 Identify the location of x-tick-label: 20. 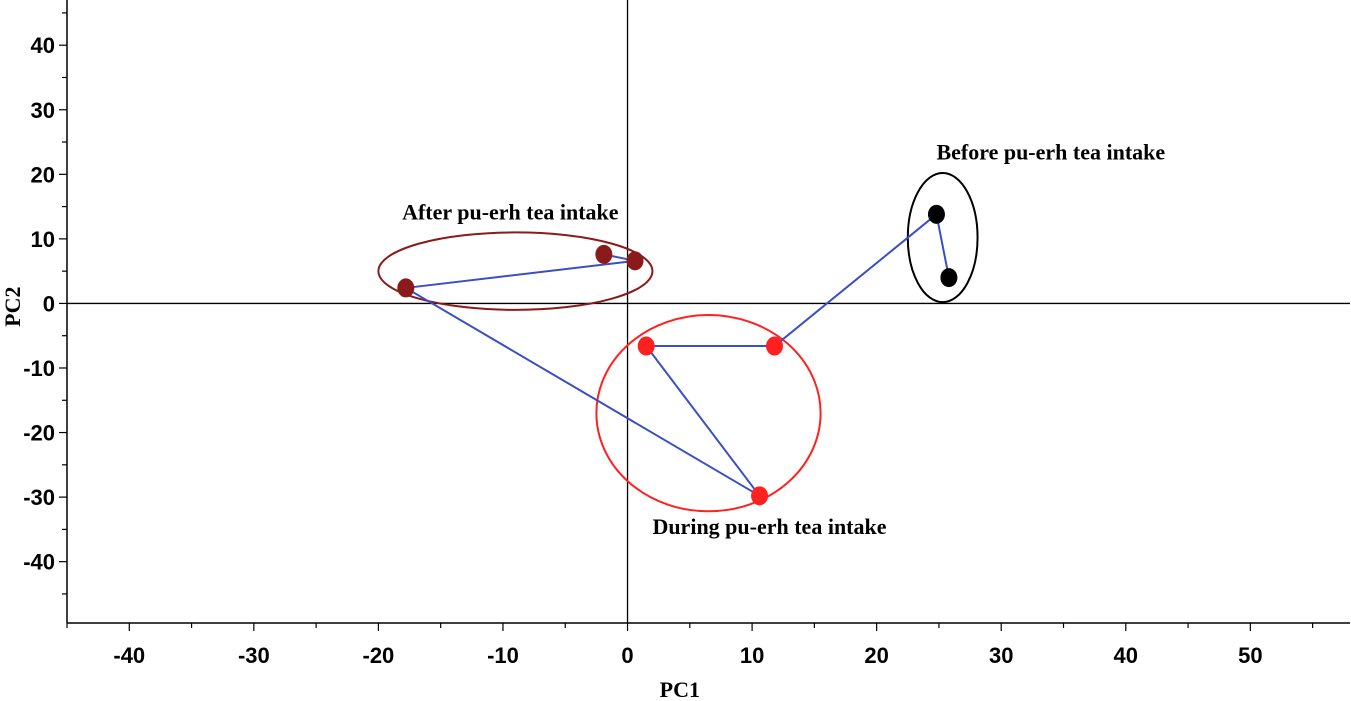
(876, 655).